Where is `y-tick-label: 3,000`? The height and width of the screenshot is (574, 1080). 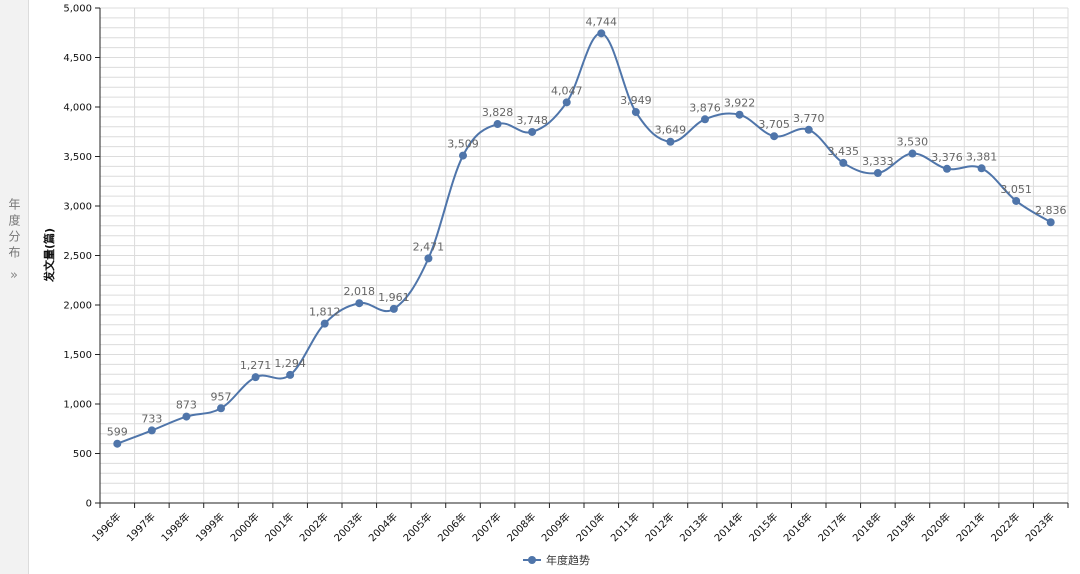 y-tick-label: 3,000 is located at coordinates (77, 207).